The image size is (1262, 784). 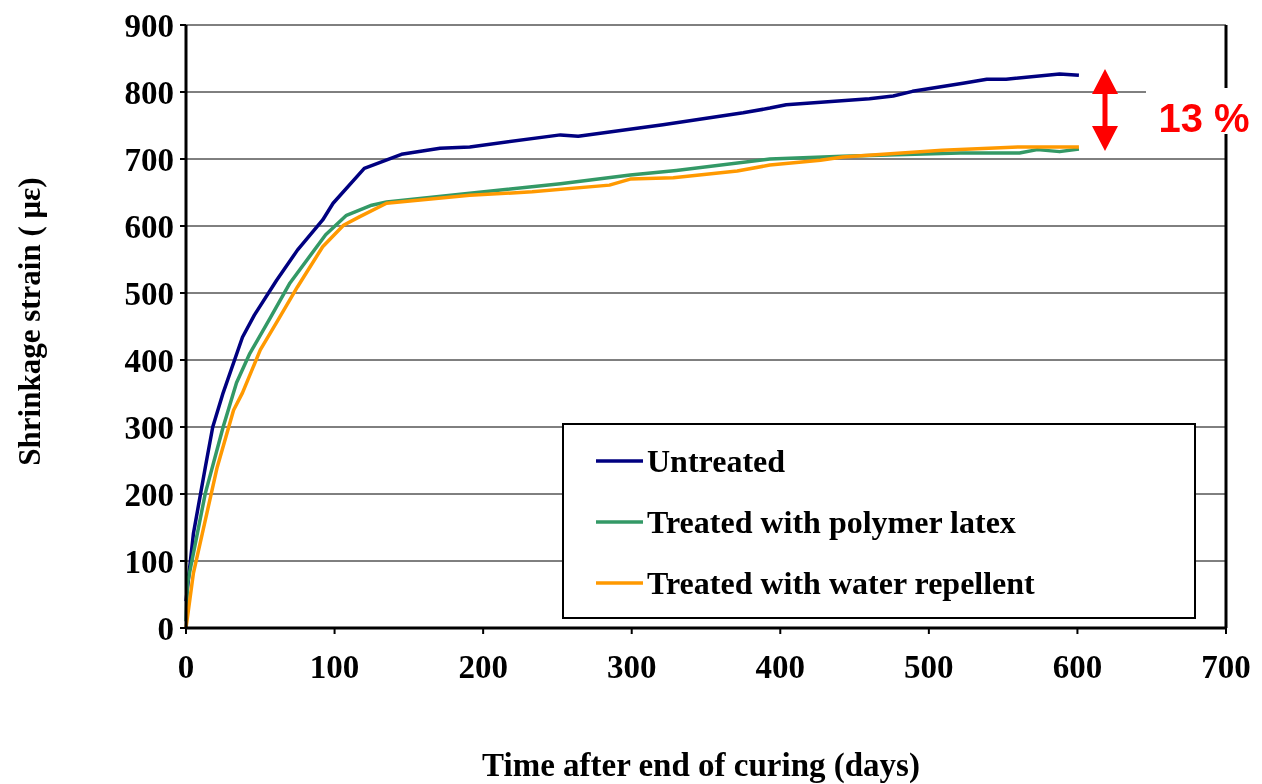 What do you see at coordinates (1077, 667) in the screenshot?
I see `x-tick-label: 600` at bounding box center [1077, 667].